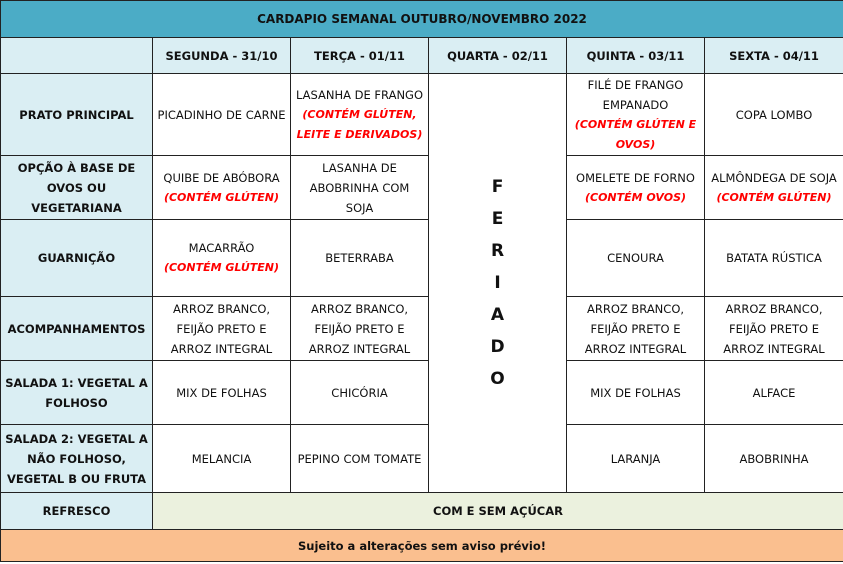 This screenshot has width=843, height=564. What do you see at coordinates (497, 511) in the screenshot?
I see `refresco-value: COM E SEM AÇÚCAR` at bounding box center [497, 511].